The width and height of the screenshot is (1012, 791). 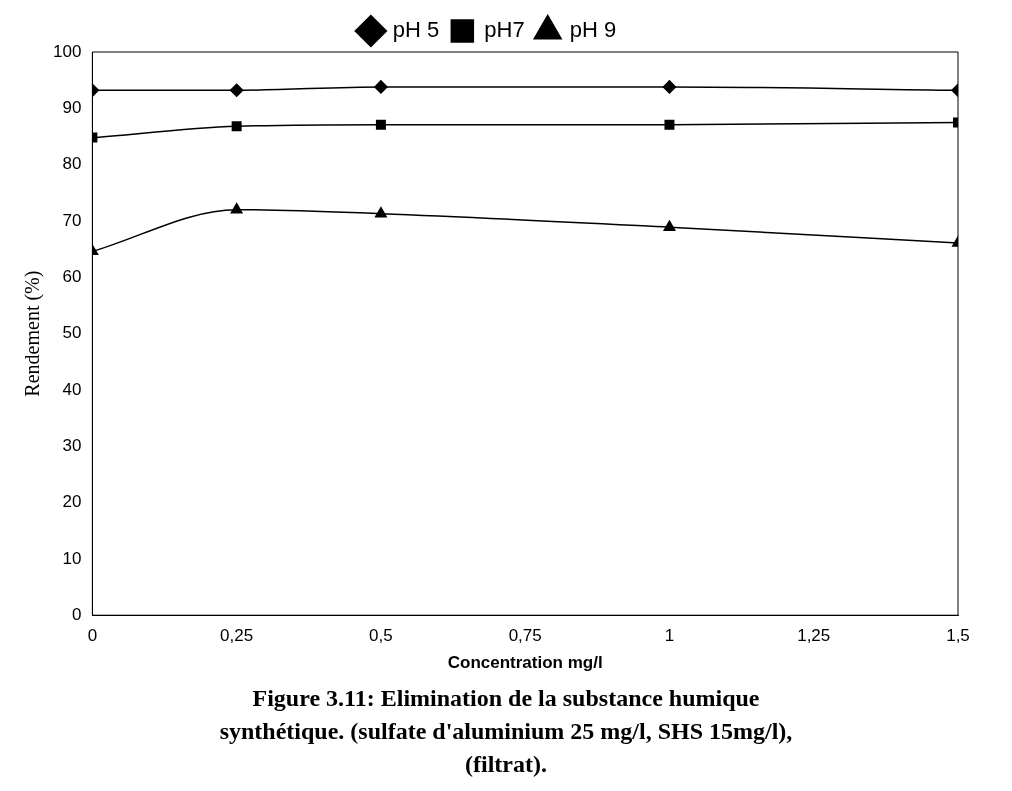 What do you see at coordinates (416, 30) in the screenshot?
I see `legend-label: pH 5` at bounding box center [416, 30].